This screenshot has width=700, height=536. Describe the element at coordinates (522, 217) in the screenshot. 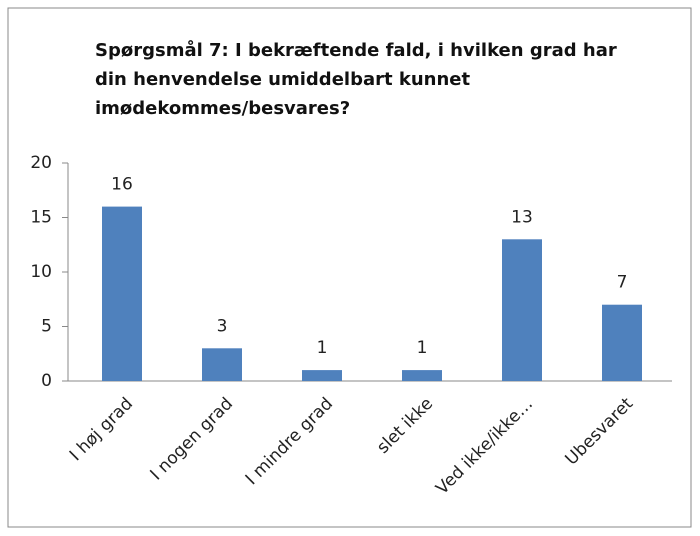

I see `data-label: 13` at that location.